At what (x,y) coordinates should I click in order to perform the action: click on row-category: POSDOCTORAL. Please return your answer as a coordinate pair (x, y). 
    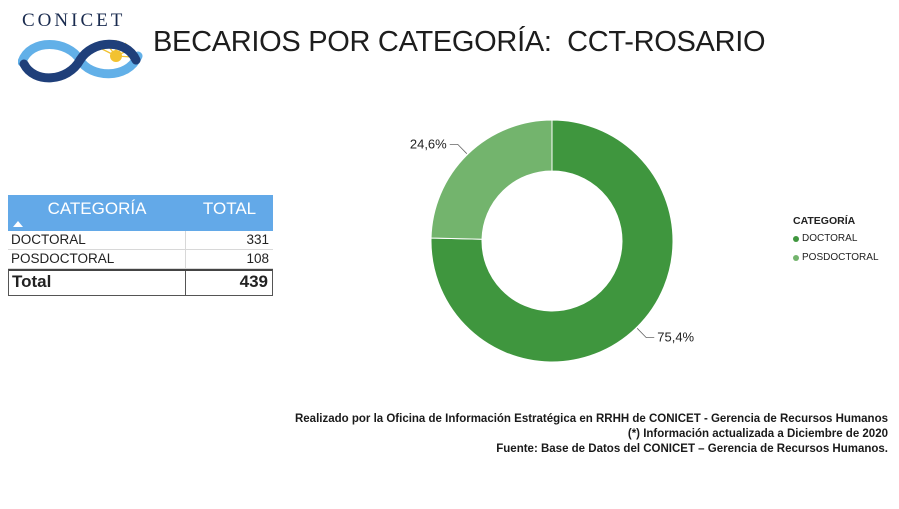
    Looking at the image, I should click on (97, 259).